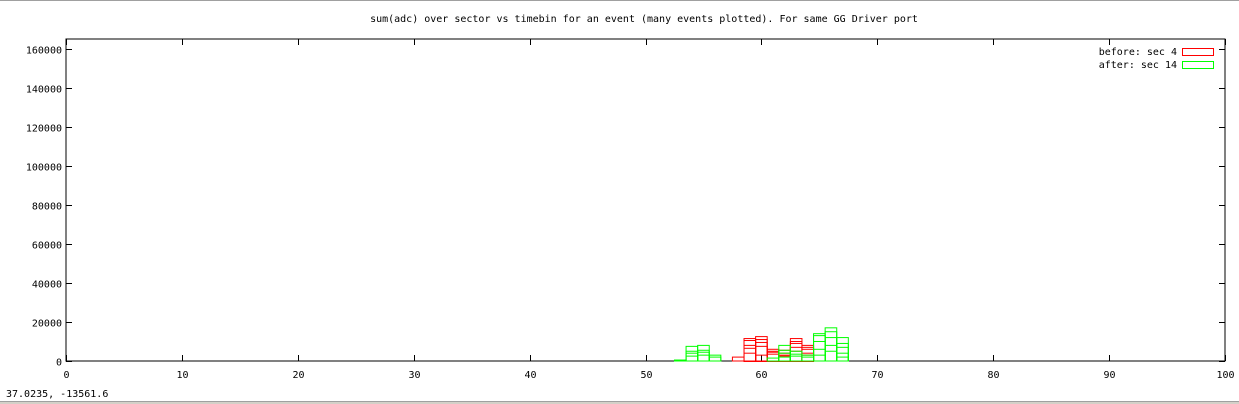 The height and width of the screenshot is (404, 1239). Describe the element at coordinates (761, 344) in the screenshot. I see `bars-layer` at that location.